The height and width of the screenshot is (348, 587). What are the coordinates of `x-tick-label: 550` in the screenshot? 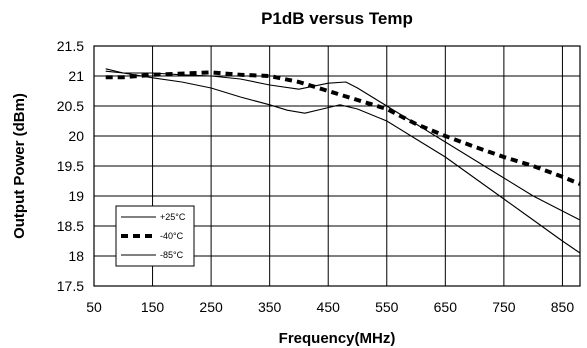 It's located at (387, 307).